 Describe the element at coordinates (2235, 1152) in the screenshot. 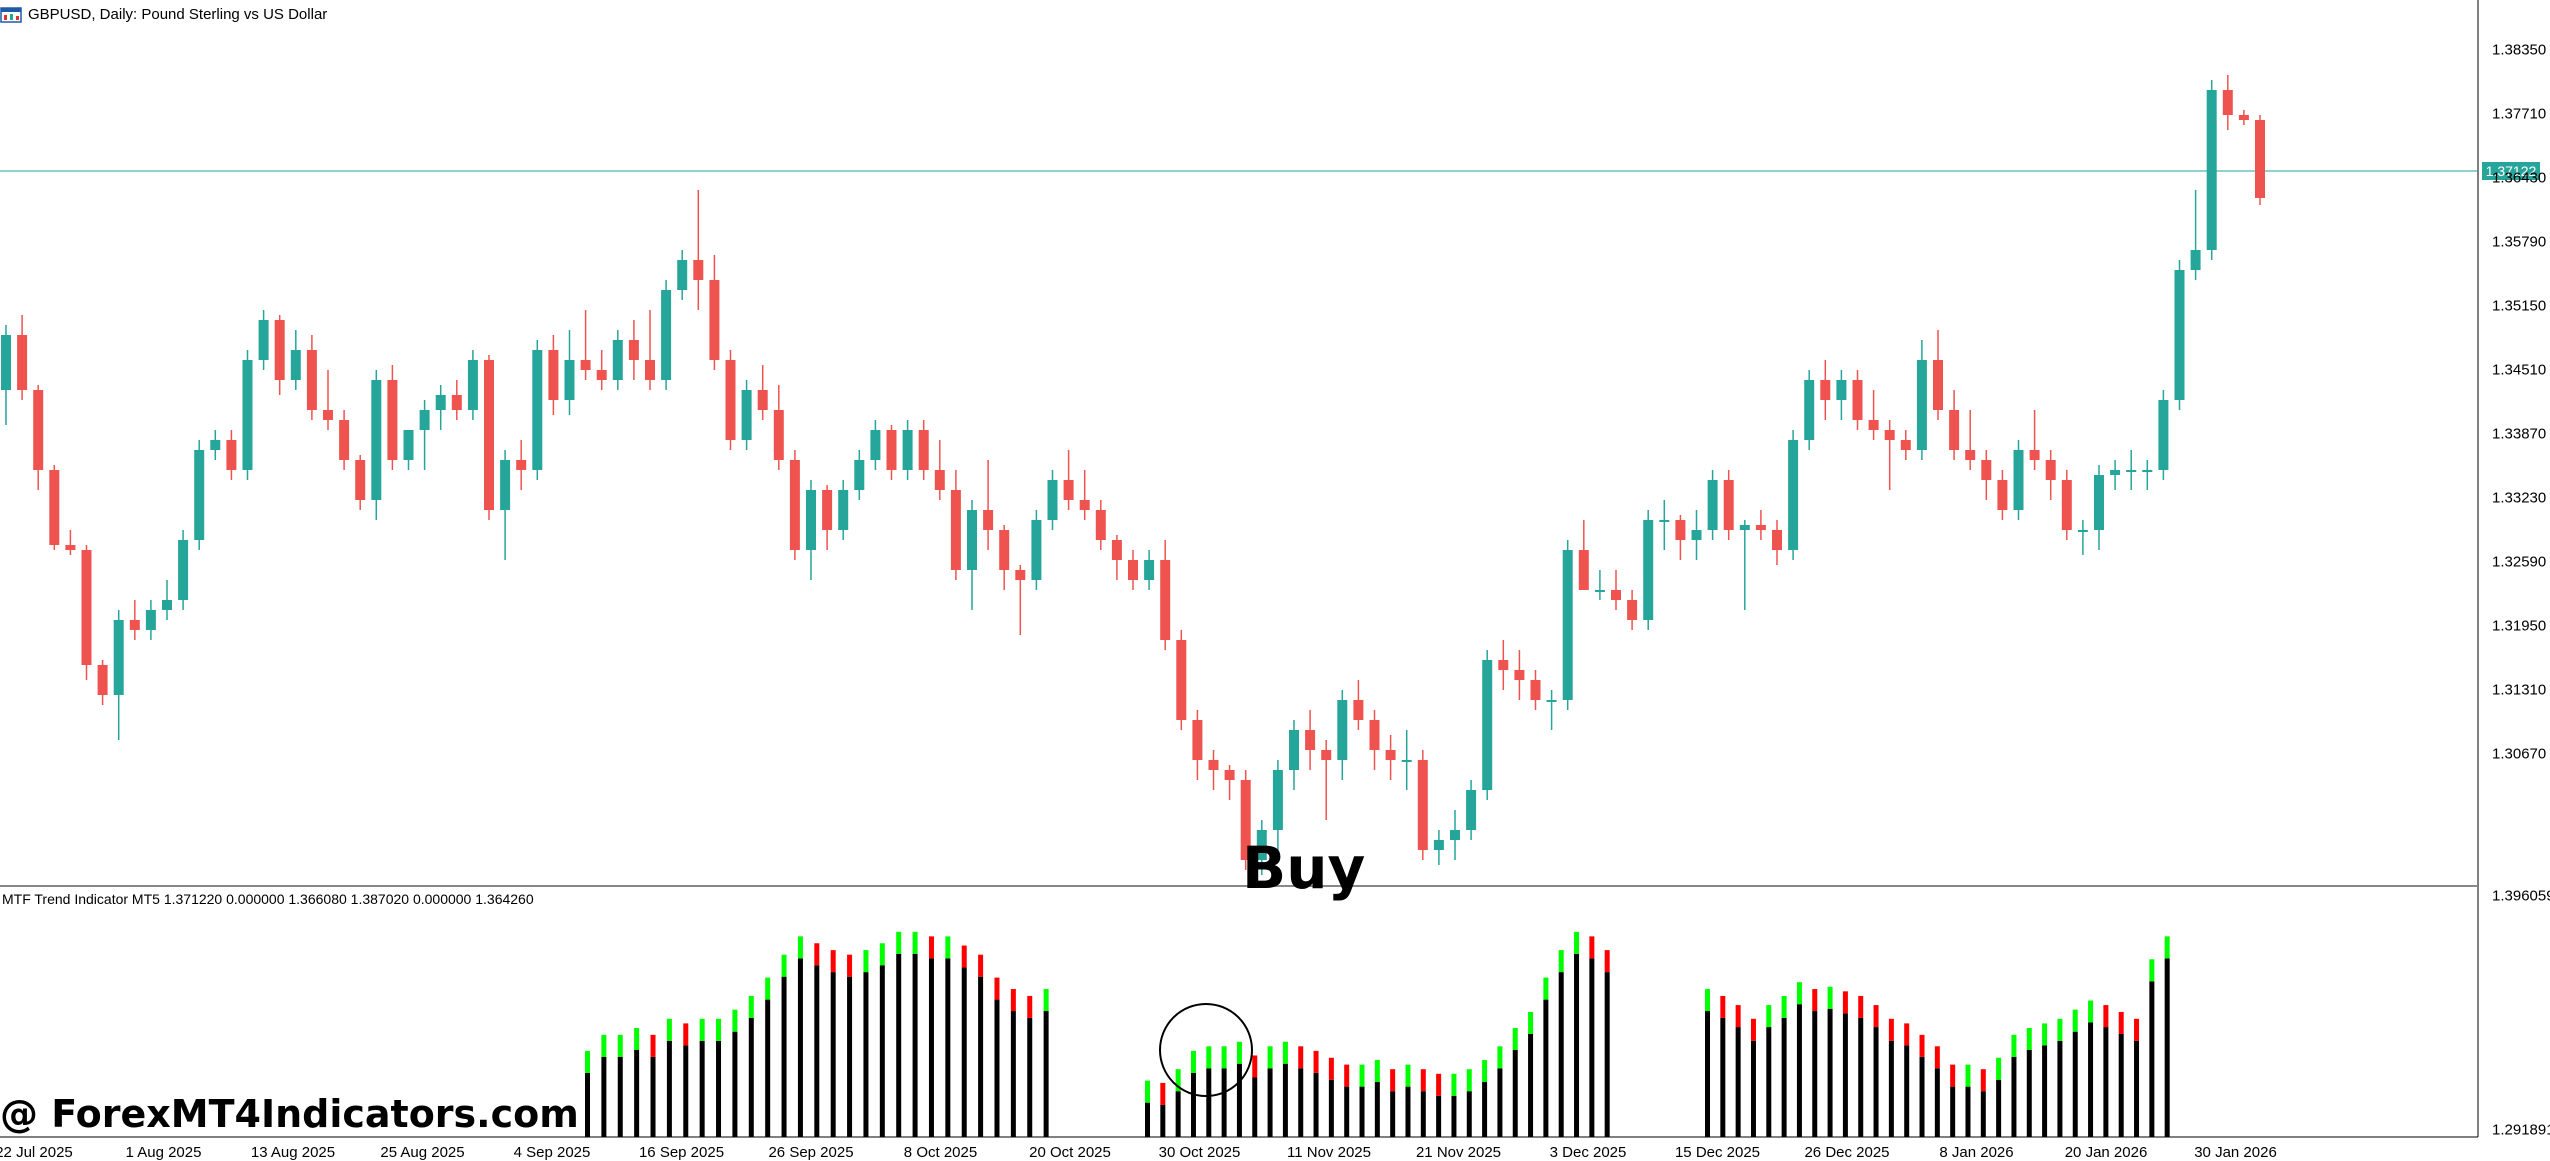

I see `date-tick-label: 30 Jan 2026` at that location.